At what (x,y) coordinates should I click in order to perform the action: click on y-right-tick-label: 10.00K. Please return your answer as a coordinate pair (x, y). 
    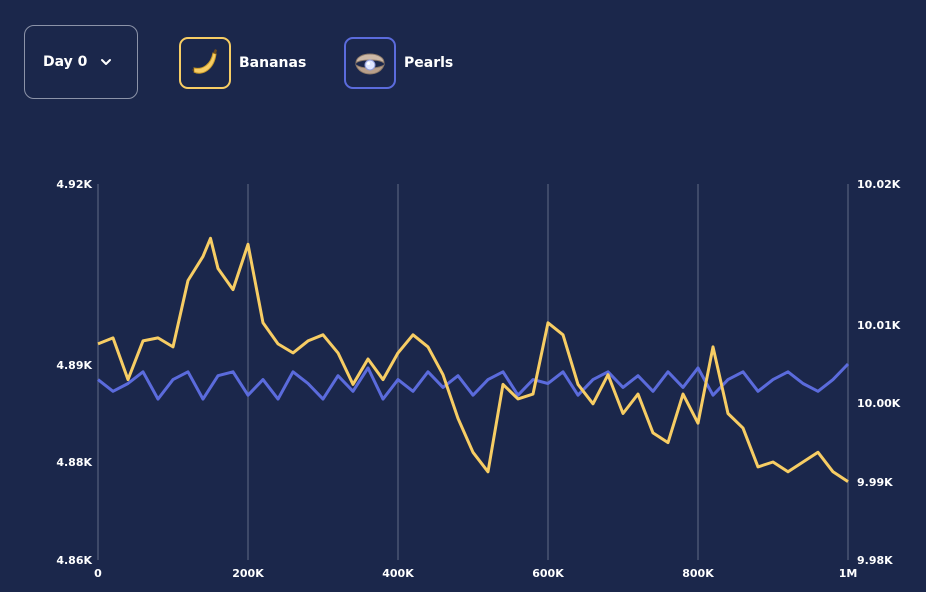
    Looking at the image, I should click on (879, 403).